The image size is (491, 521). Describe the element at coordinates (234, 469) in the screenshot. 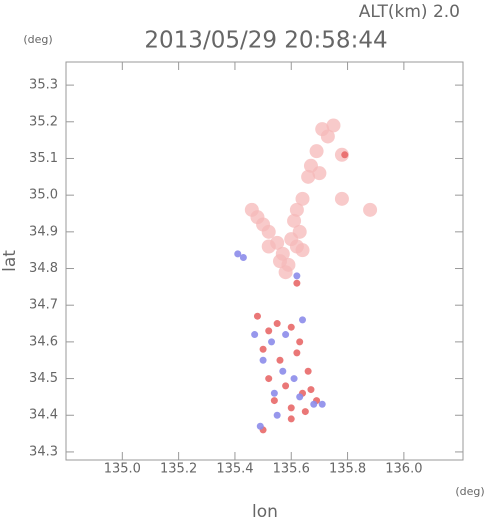

I see `x-tick-label: 135.4` at that location.